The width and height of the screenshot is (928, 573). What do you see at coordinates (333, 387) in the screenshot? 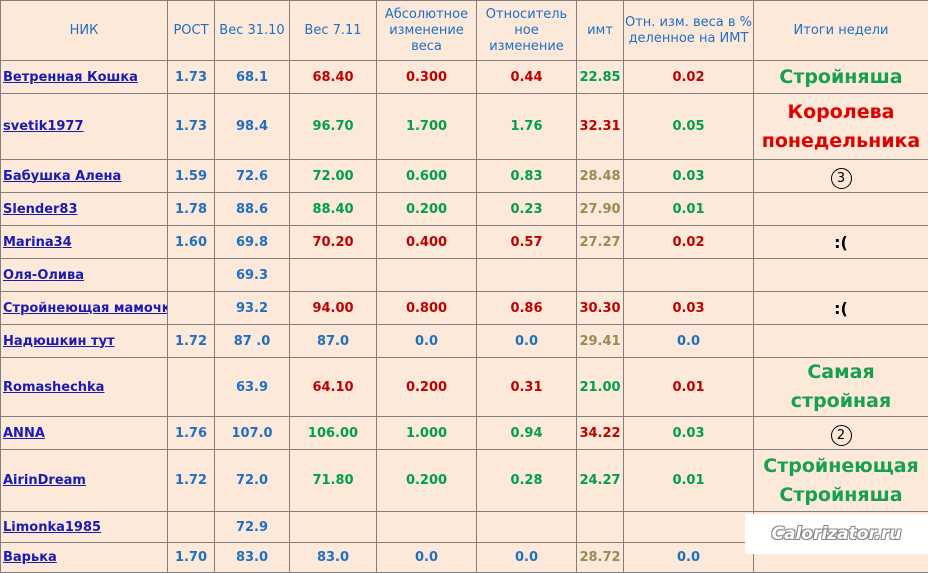
I see `weight-2-cell: 64.10` at bounding box center [333, 387].